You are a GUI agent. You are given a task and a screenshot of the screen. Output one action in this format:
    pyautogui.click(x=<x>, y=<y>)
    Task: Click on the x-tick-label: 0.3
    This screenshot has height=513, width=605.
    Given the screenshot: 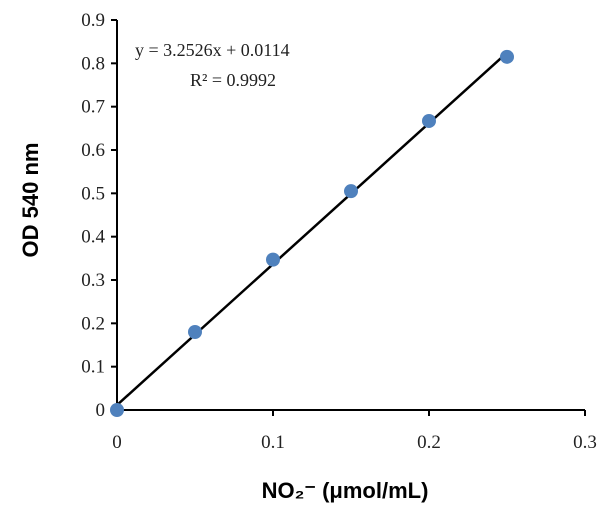 What is the action you would take?
    pyautogui.click(x=585, y=442)
    